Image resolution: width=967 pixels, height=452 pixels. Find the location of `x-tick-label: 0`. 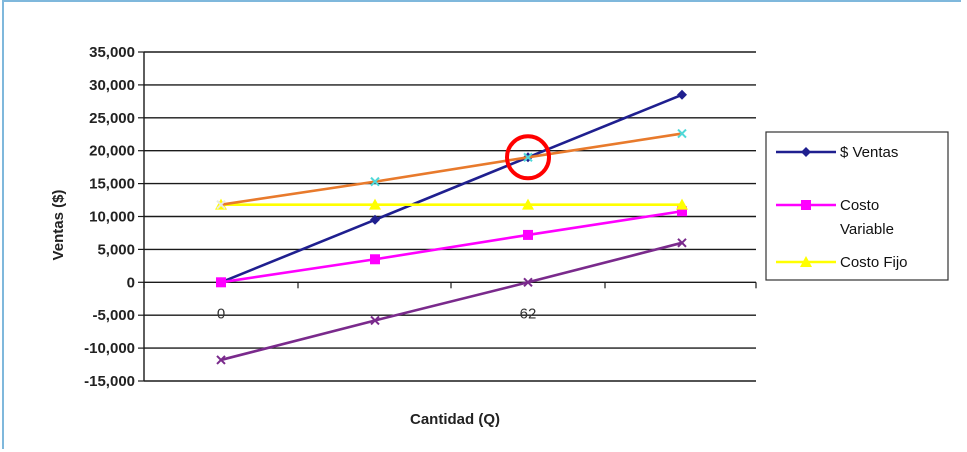

x-tick-label: 0 is located at coordinates (221, 313).